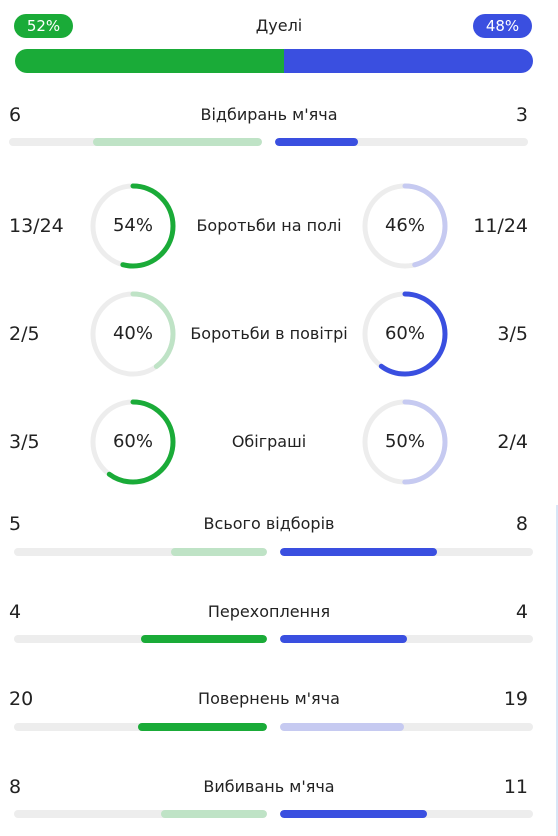 The width and height of the screenshot is (558, 836). What do you see at coordinates (269, 698) in the screenshot?
I see `stat-label: Повернень м'яча` at bounding box center [269, 698].